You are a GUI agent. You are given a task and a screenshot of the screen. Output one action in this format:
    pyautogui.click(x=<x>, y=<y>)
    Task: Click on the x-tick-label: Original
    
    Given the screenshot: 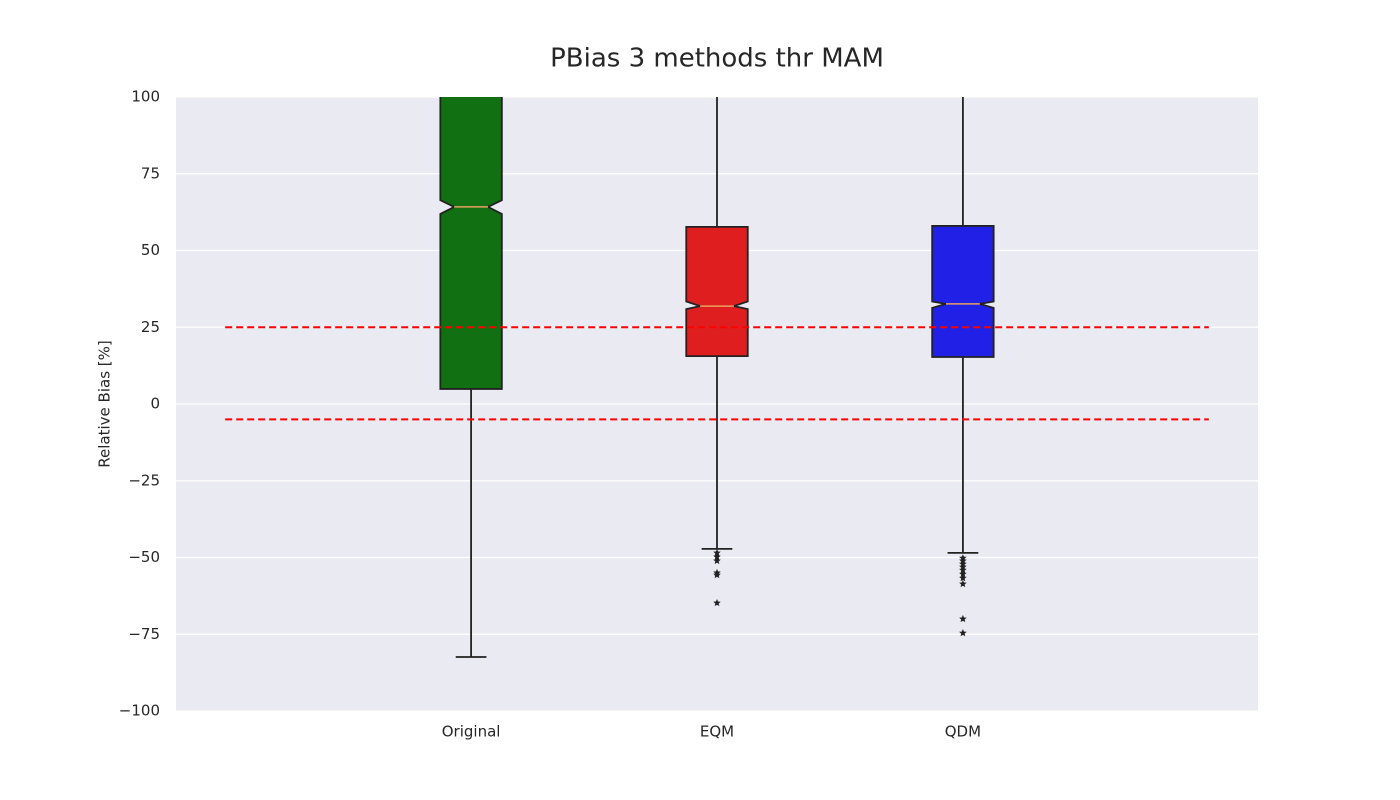 What is the action you would take?
    pyautogui.click(x=471, y=732)
    